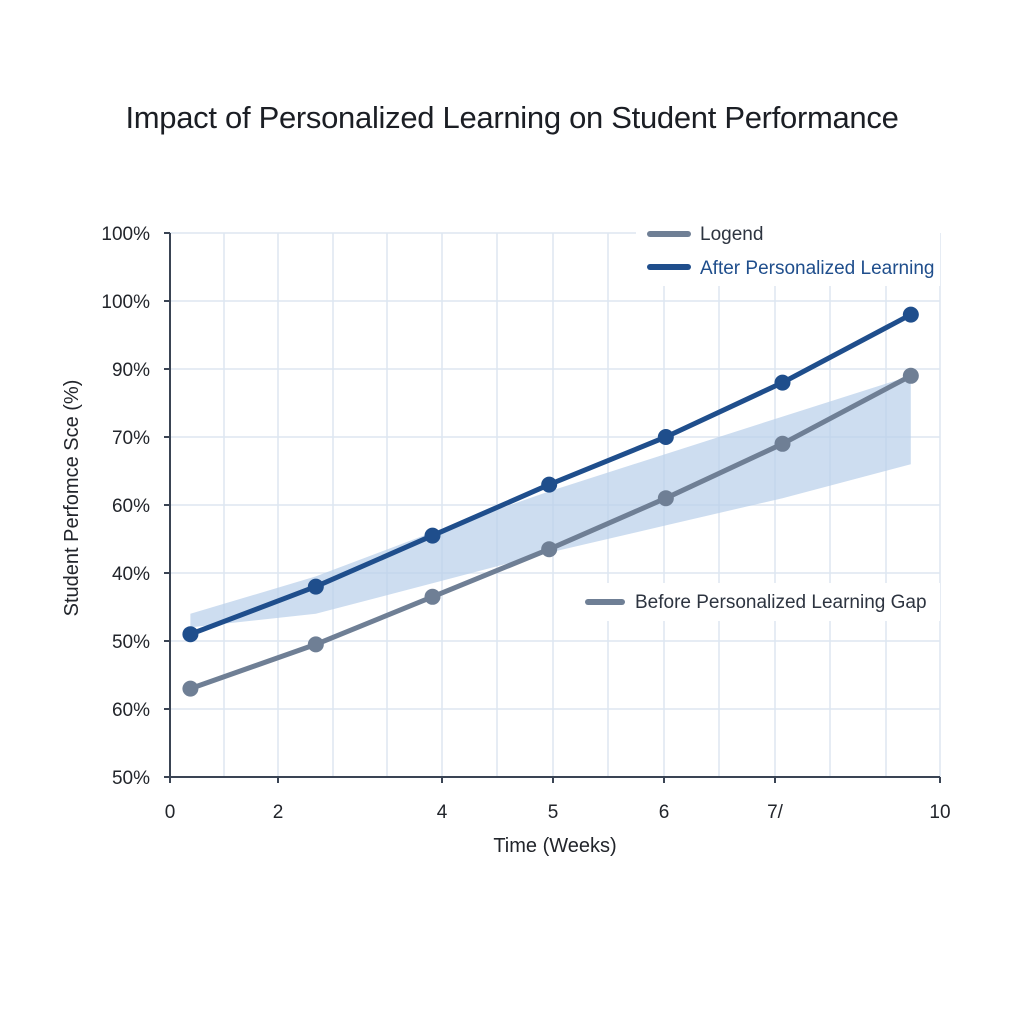 The width and height of the screenshot is (1024, 1024). I want to click on legend-entry-label: After Personalized Learning, so click(817, 268).